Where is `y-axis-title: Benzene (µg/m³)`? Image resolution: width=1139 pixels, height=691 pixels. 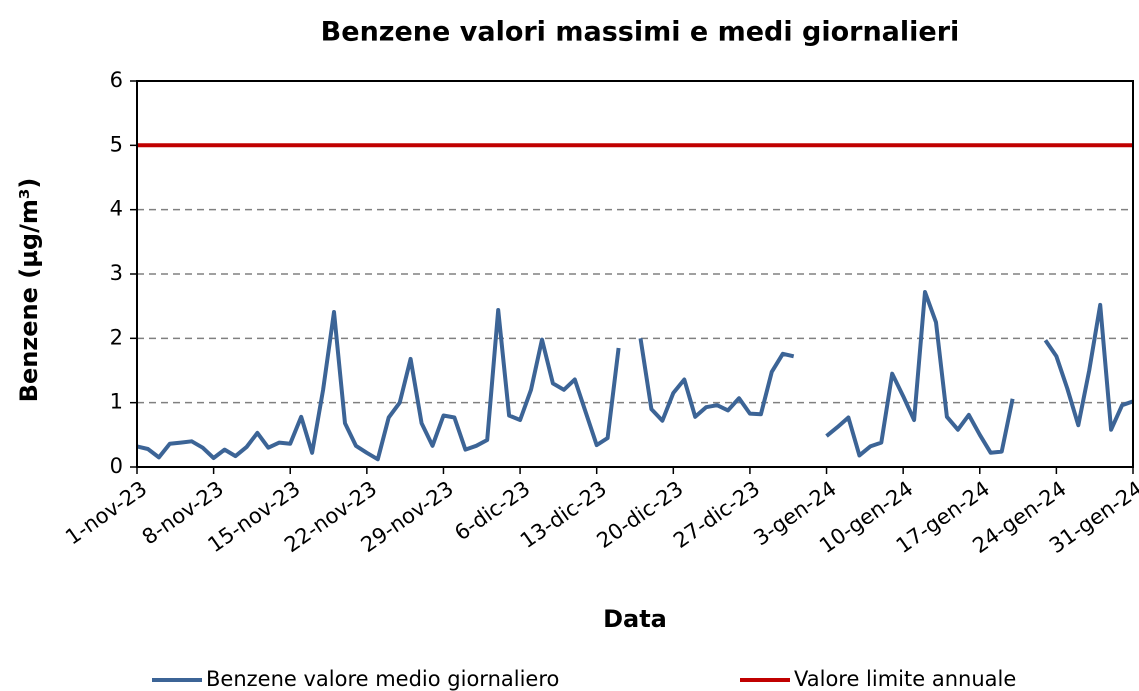 y-axis-title: Benzene (µg/m³) is located at coordinates (29, 290).